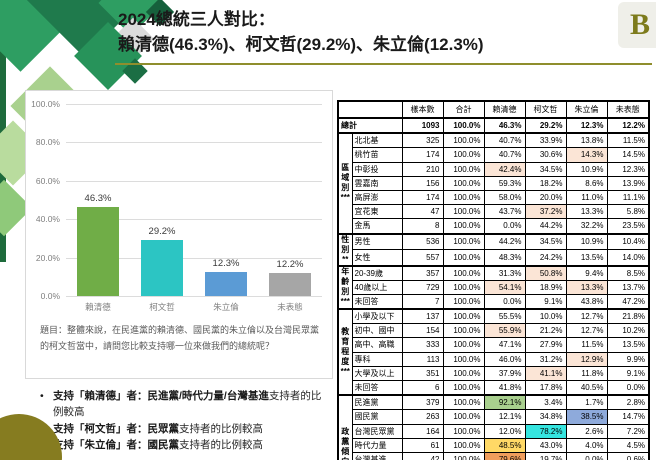  Describe the element at coordinates (494, 197) in the screenshot. I see `table-row: 高屏澎 174 100.0% 58.0% 20.0% 11.0% 11.1%` at that location.